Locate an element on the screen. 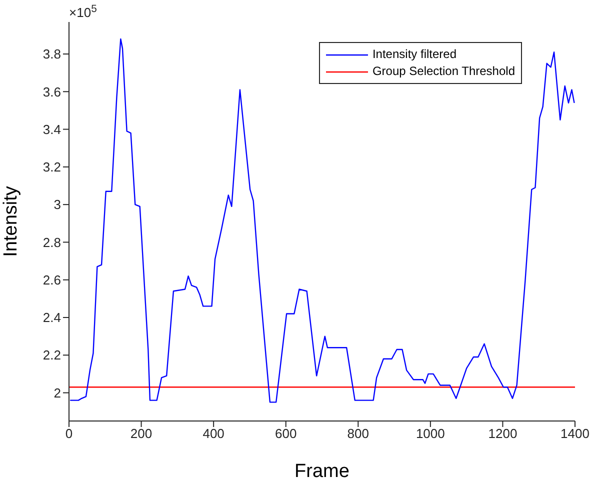 The image size is (593, 485). y-tick-label: 3 is located at coordinates (57, 204).